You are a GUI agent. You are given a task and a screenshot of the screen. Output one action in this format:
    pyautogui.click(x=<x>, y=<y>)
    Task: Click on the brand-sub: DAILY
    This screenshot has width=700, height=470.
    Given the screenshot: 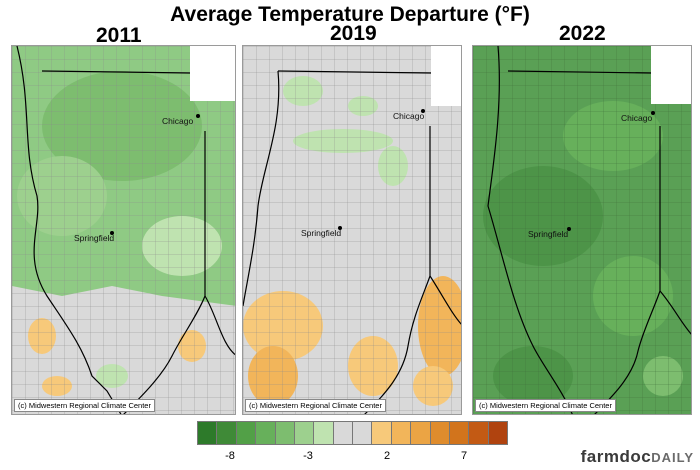 What is the action you would take?
    pyautogui.click(x=672, y=457)
    